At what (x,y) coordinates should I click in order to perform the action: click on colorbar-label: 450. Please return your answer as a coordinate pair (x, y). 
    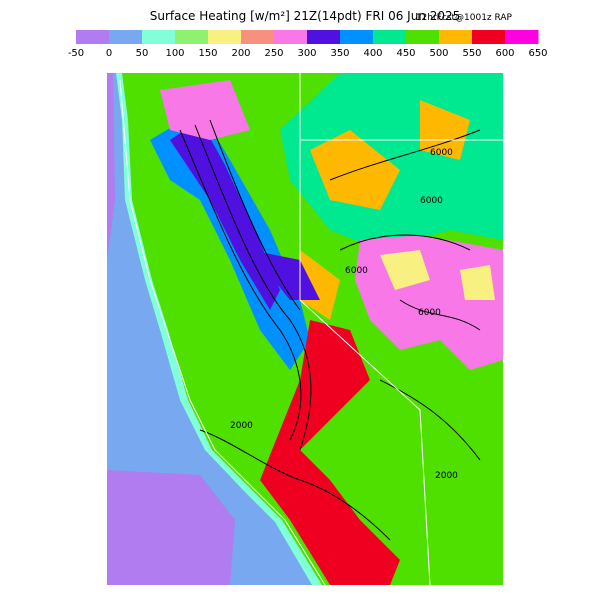
    Looking at the image, I should click on (405, 53).